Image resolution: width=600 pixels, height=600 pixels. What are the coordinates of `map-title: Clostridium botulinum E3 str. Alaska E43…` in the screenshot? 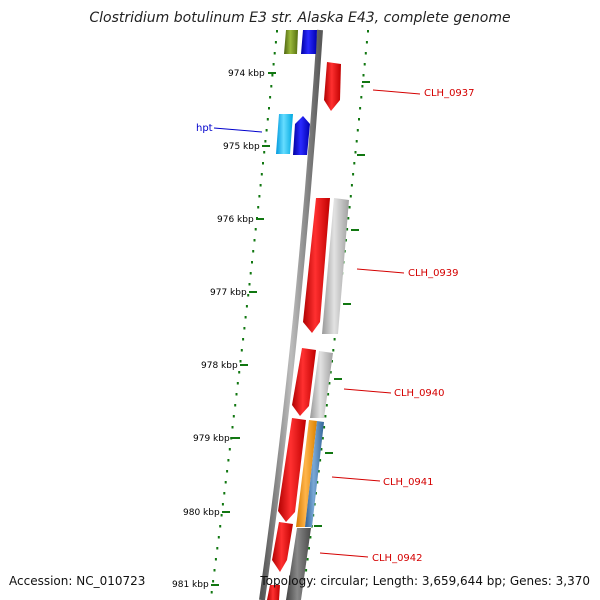 It's located at (299, 18).